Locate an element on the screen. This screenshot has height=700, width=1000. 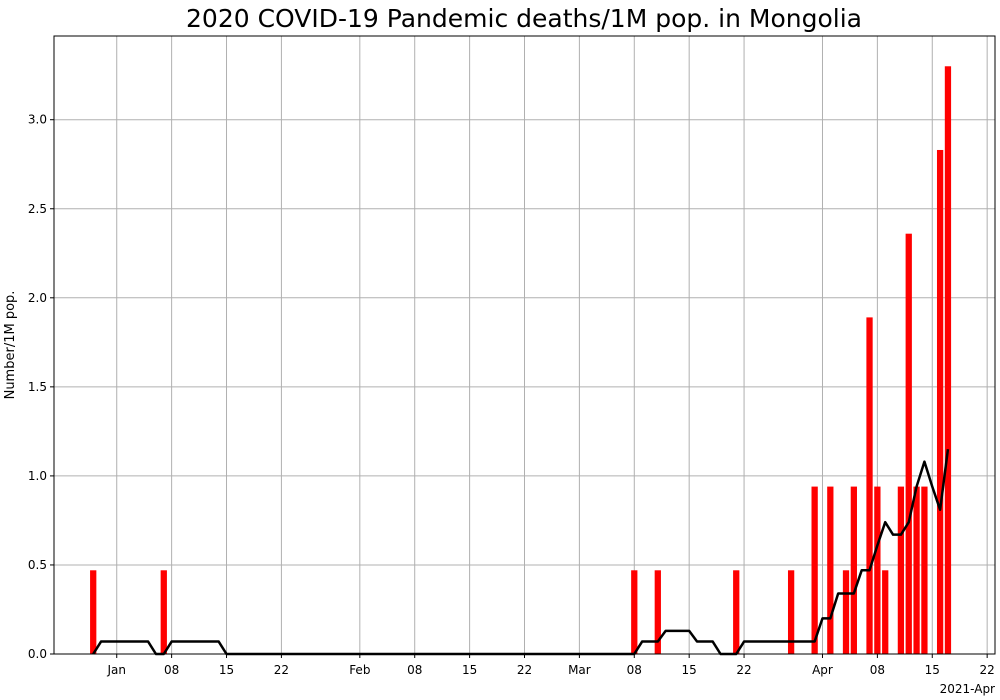
y-tick-label: 2.5 is located at coordinates (37, 209).